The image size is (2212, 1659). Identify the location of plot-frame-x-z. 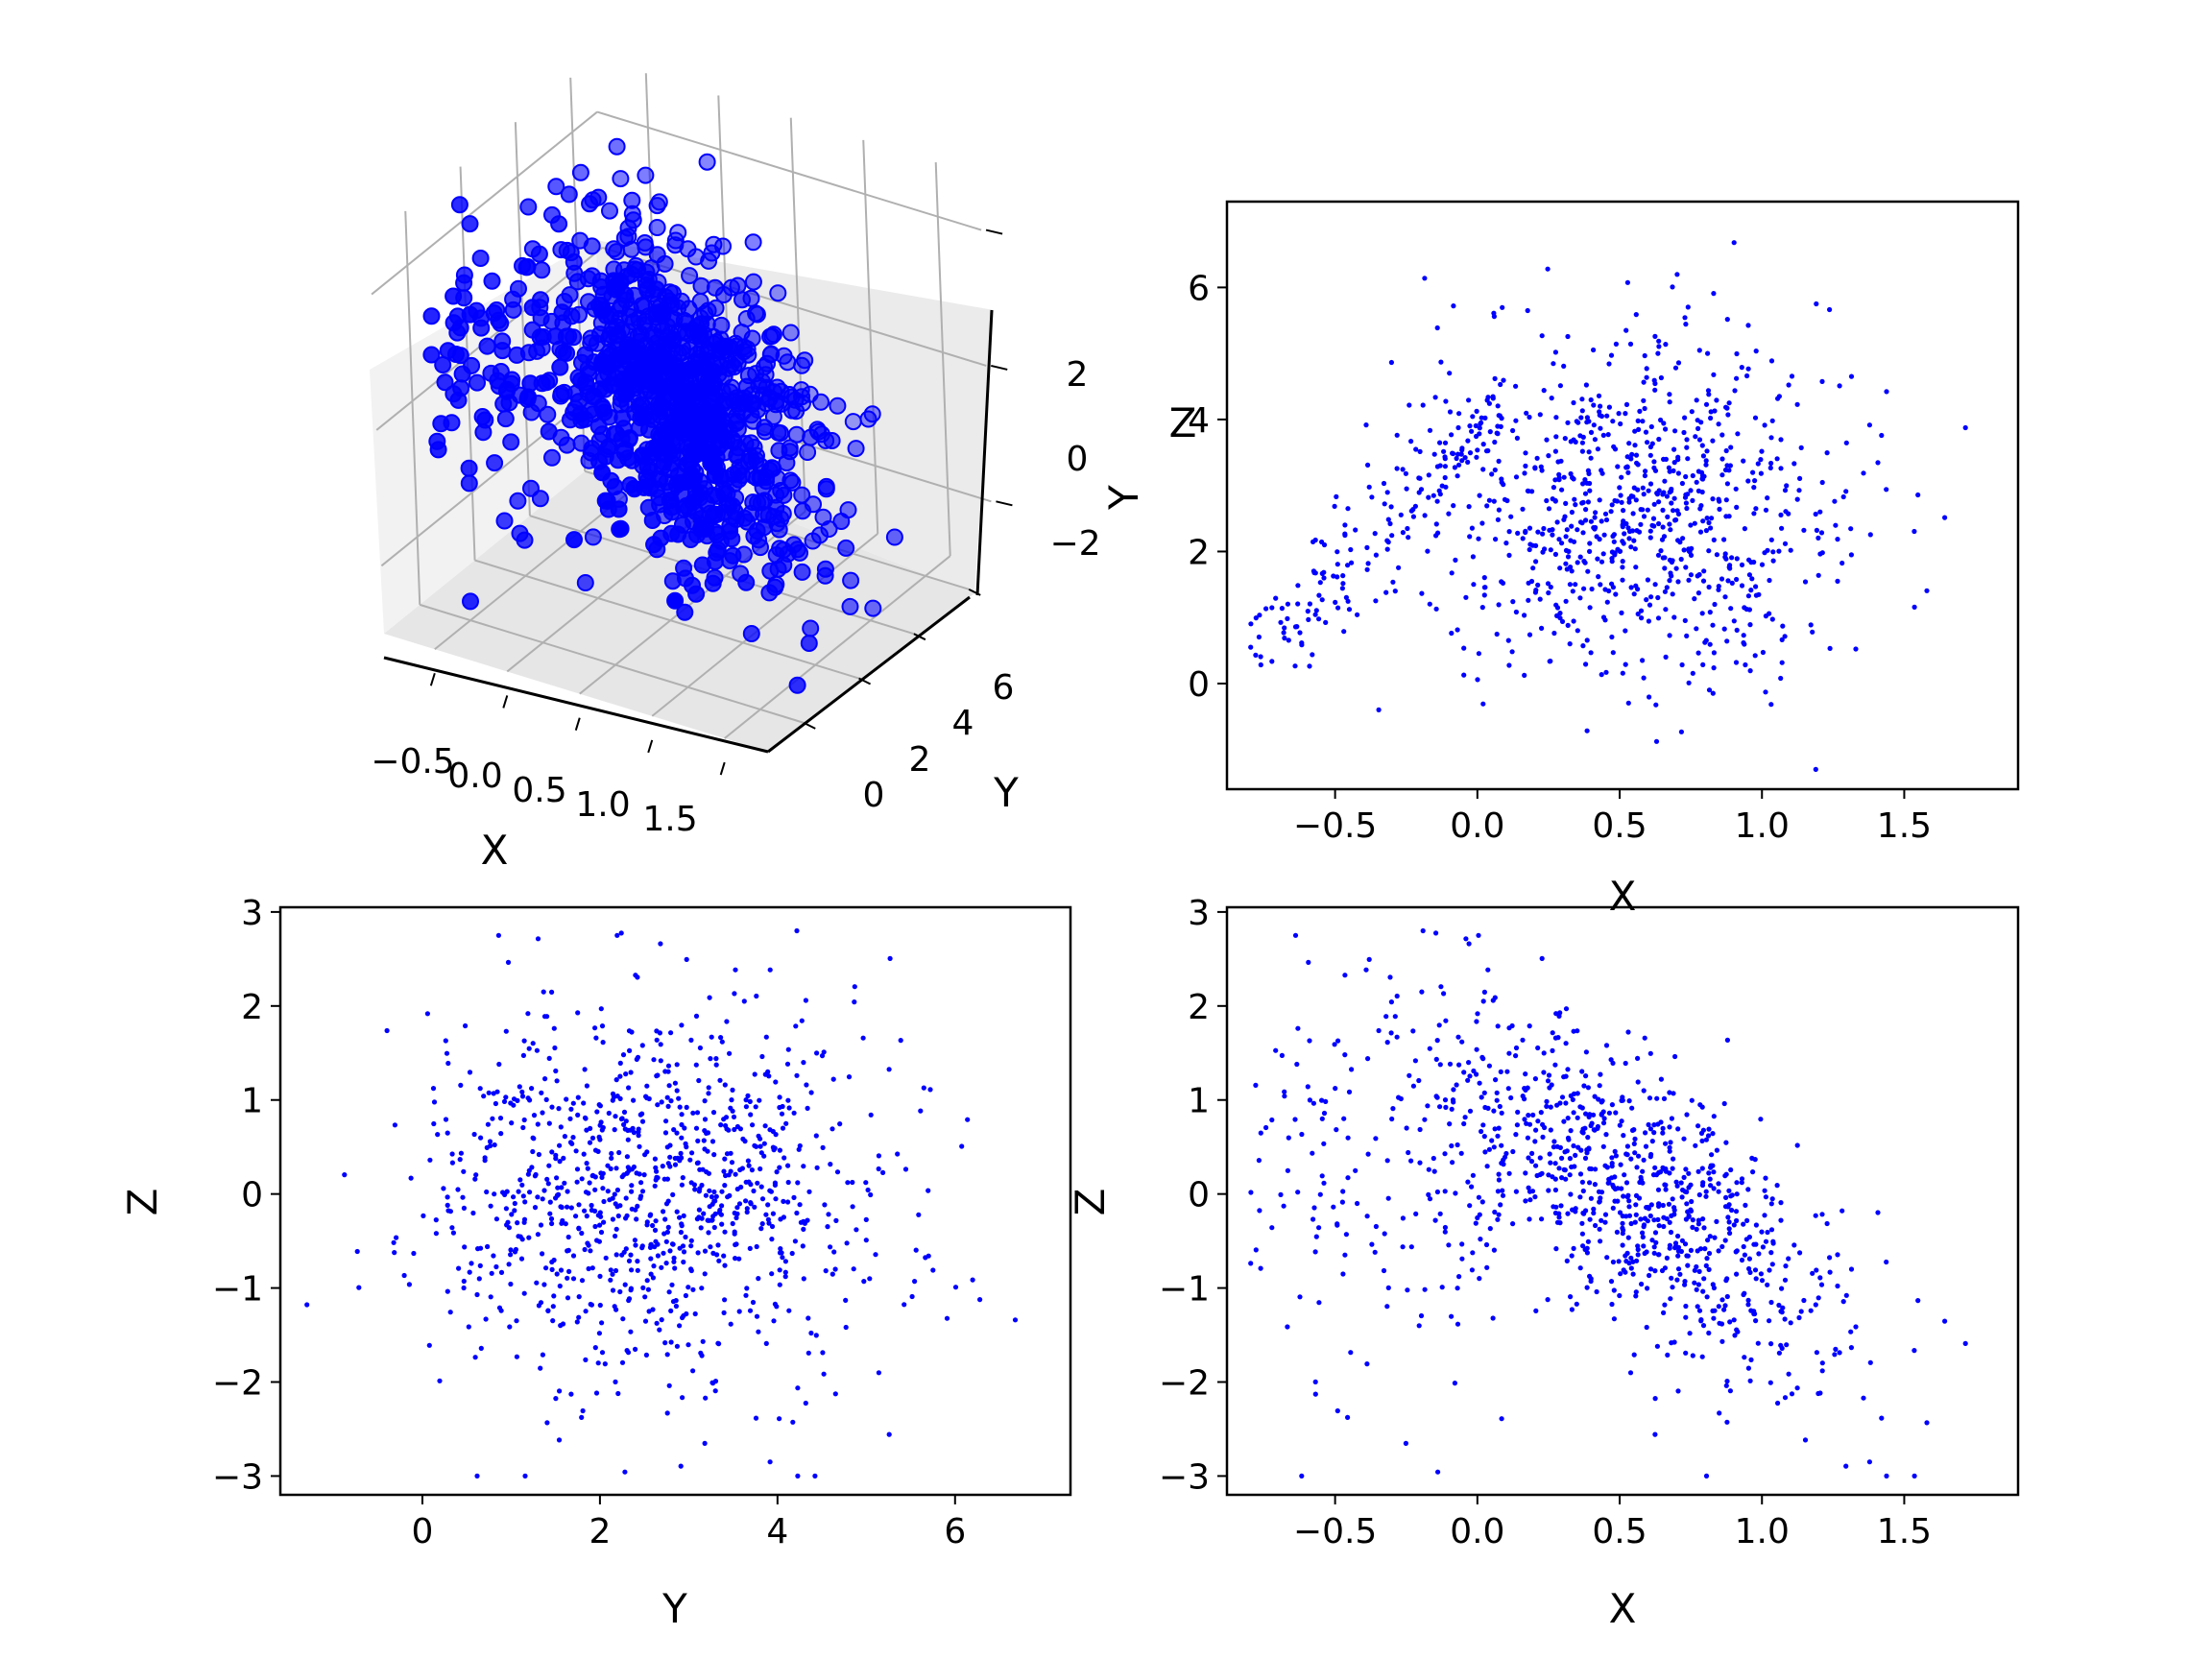
(1622, 1201).